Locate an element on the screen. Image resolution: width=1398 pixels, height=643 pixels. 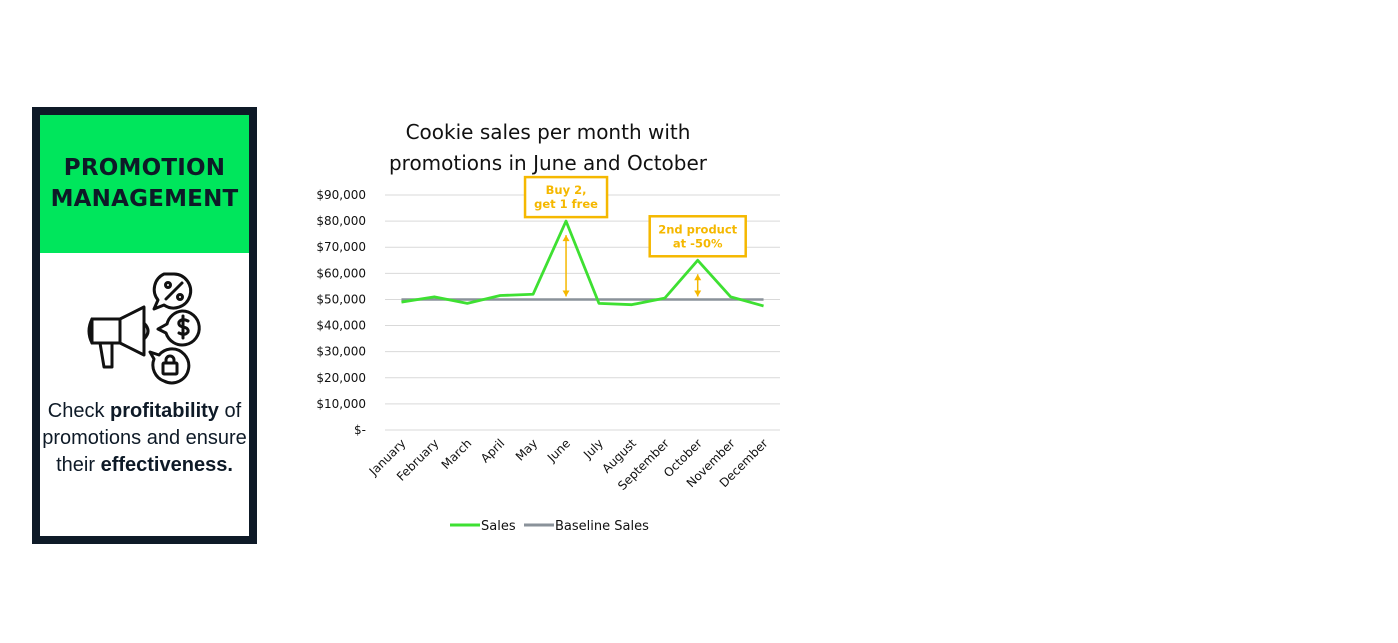
annotation-label: Buy 2, is located at coordinates (566, 190).